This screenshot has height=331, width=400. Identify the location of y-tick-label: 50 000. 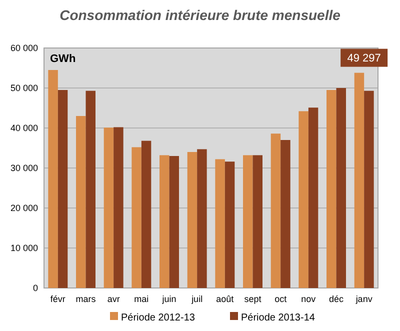
(24, 88).